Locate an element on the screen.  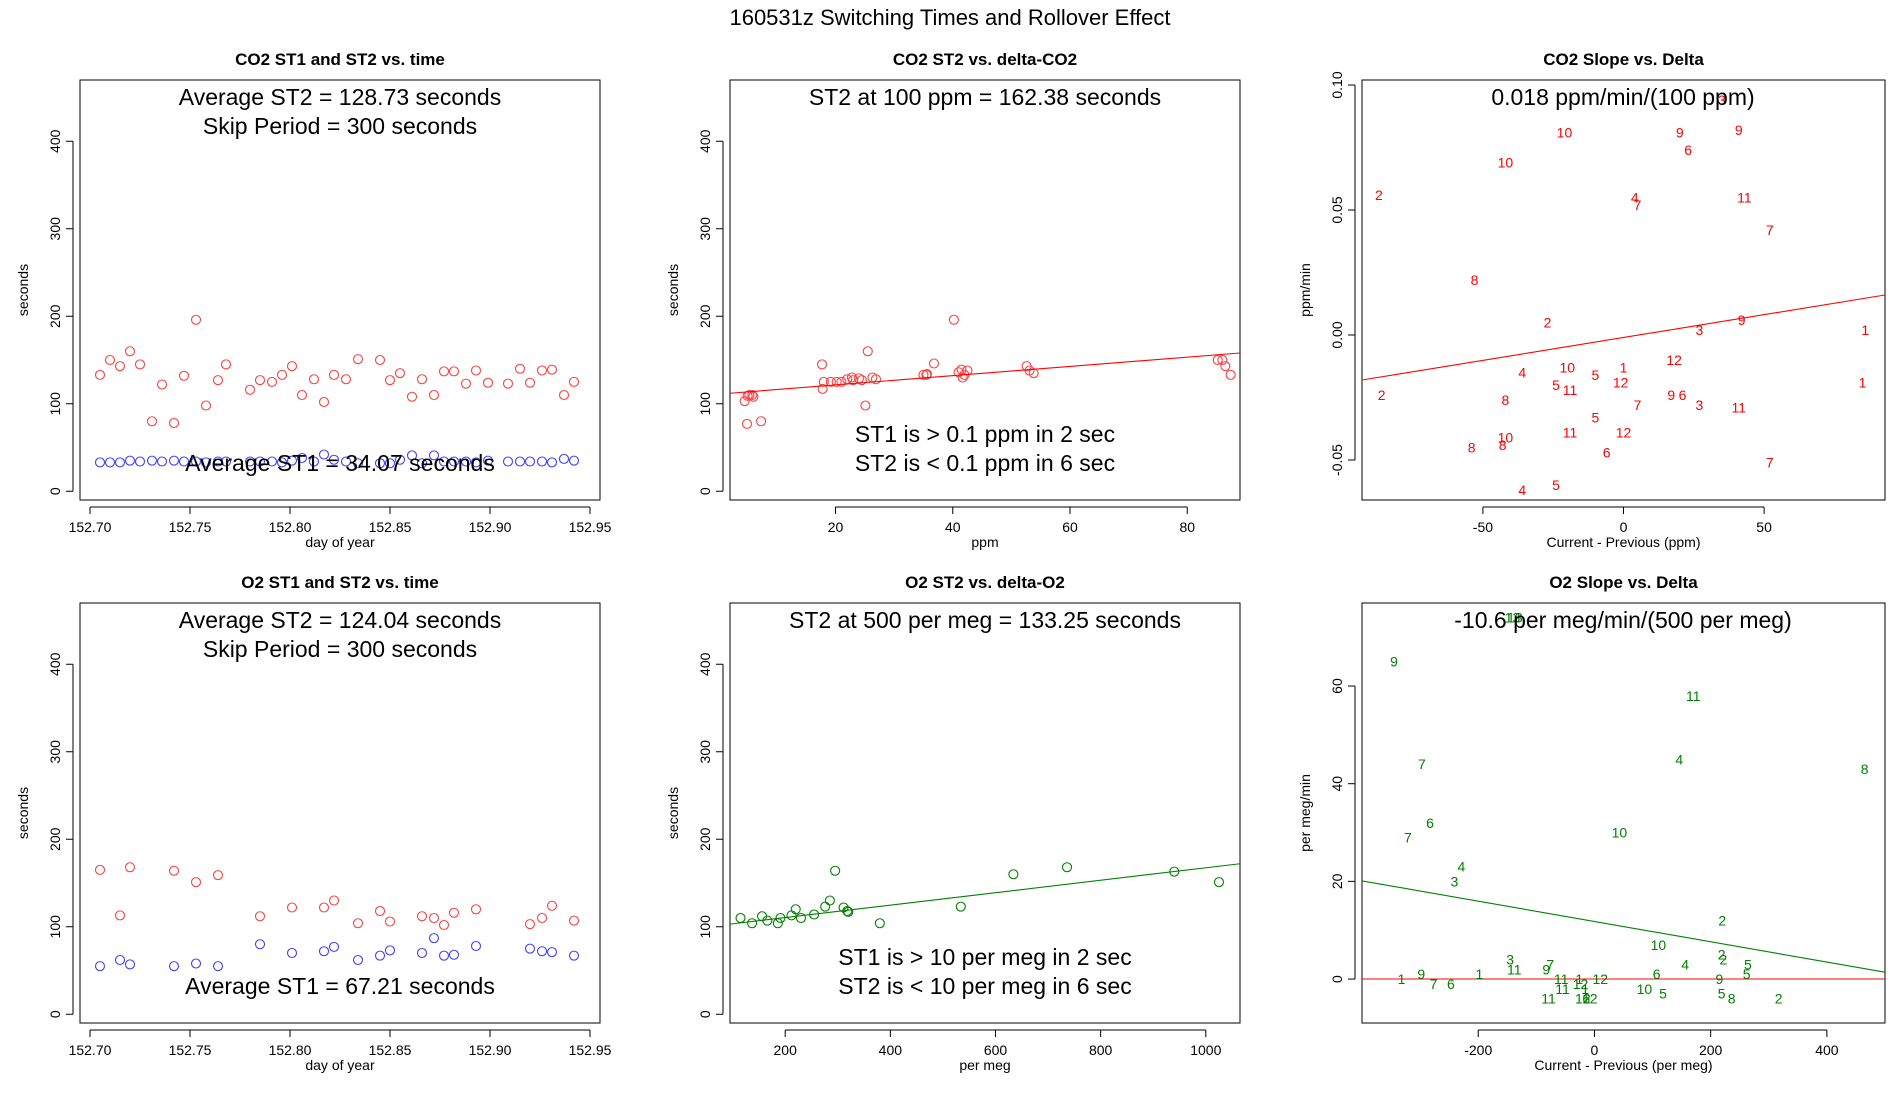
plot-area is located at coordinates (337, 391).